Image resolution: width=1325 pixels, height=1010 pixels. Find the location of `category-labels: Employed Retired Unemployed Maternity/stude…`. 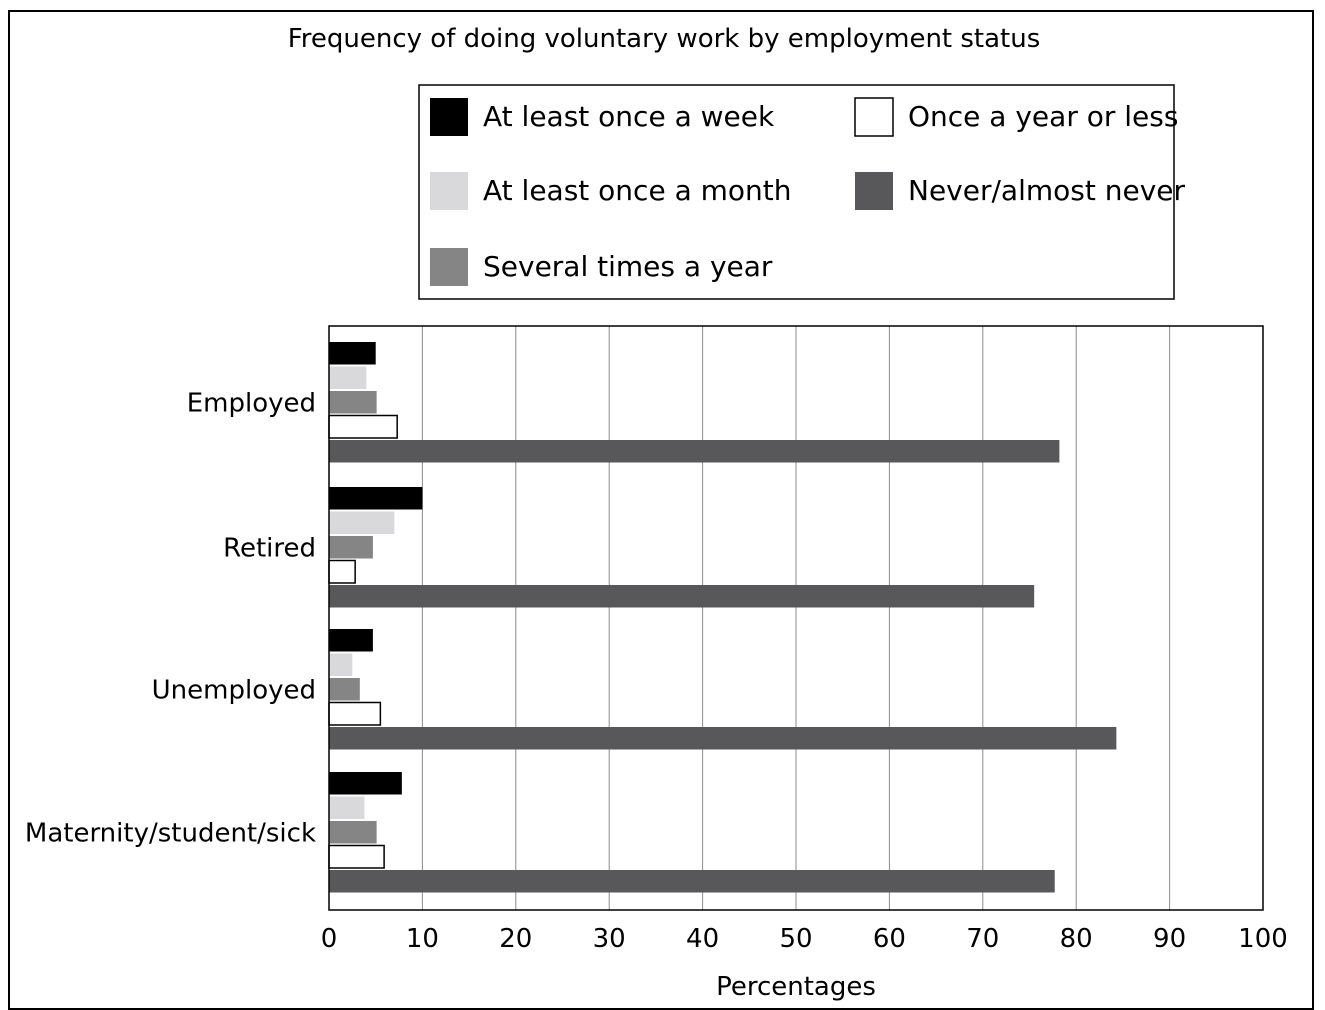

category-labels: Employed Retired Unemployed Maternity/stude… is located at coordinates (170, 618).